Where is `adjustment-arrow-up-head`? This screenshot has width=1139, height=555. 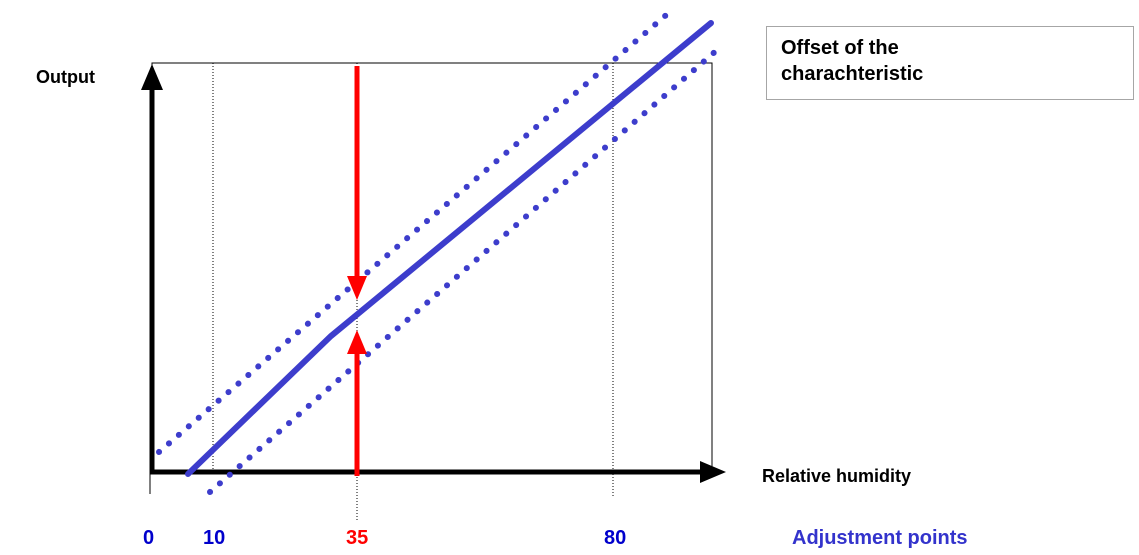 adjustment-arrow-up-head is located at coordinates (357, 342).